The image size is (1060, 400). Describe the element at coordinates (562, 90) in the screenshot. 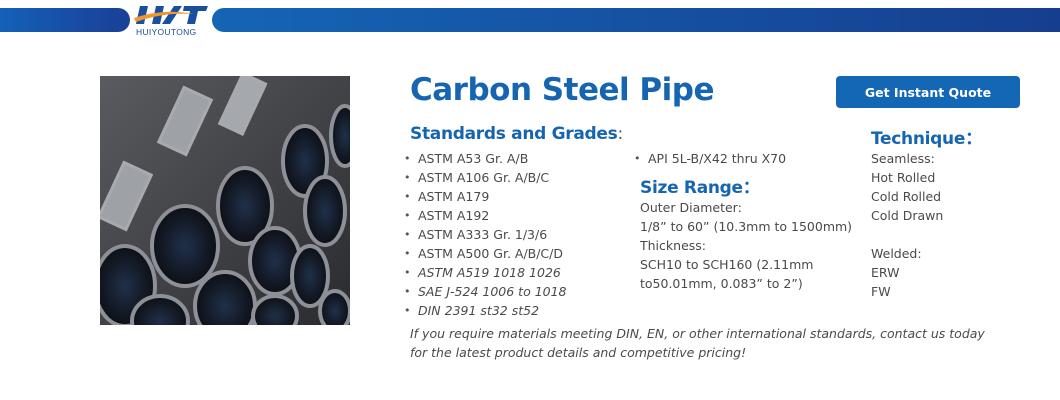

I see `page-title: Carbon Steel Pipe` at that location.